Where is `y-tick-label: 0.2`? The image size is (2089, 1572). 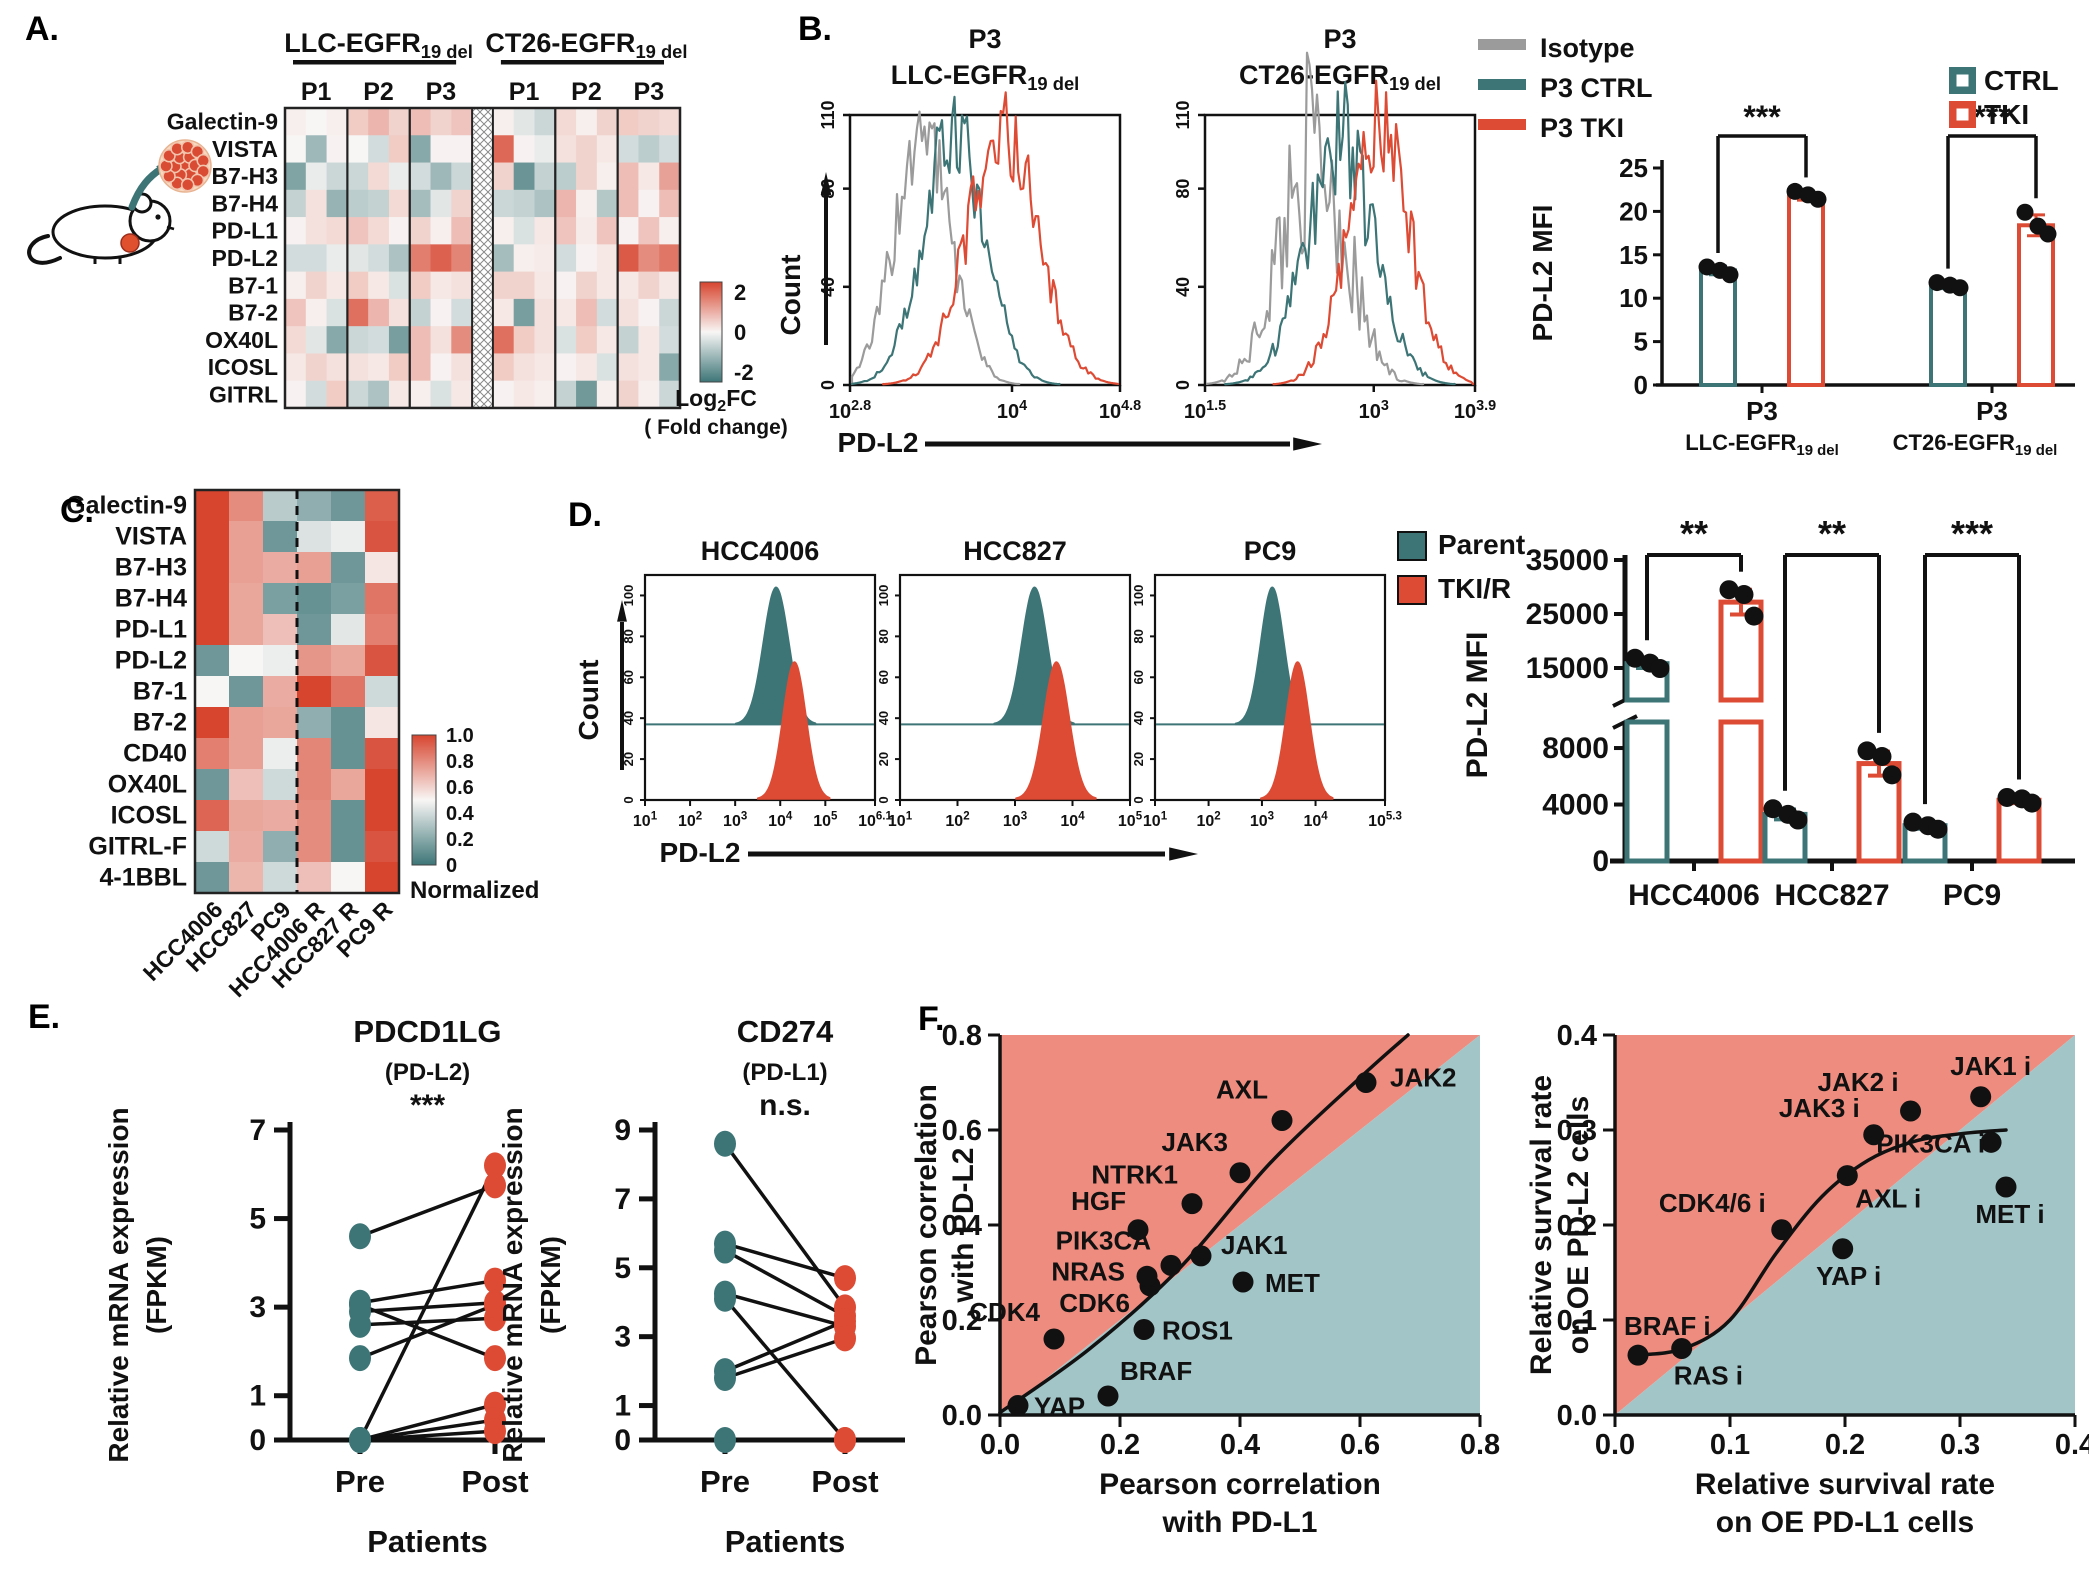
y-tick-label: 0.2 is located at coordinates (1577, 1226).